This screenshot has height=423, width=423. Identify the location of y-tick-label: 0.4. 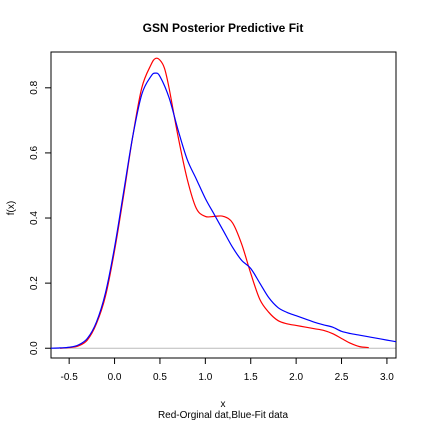
(34, 218).